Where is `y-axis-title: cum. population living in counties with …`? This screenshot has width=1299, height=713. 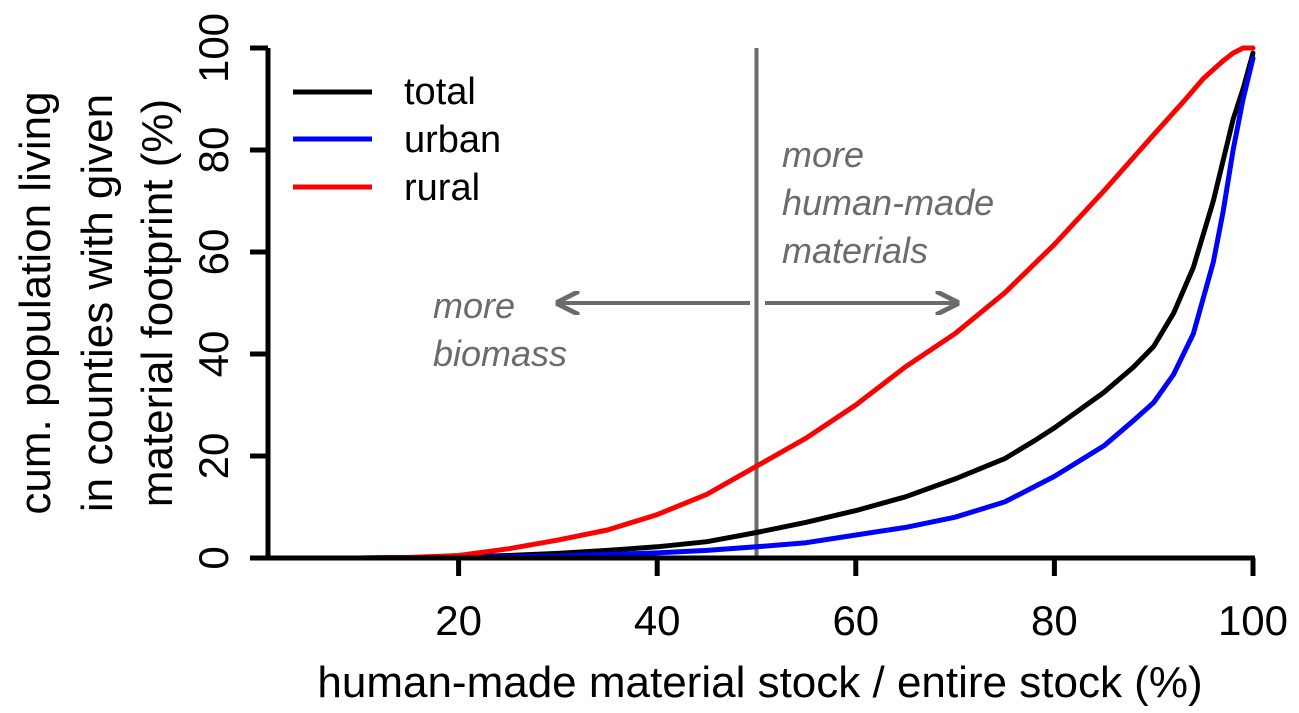 y-axis-title: cum. population living in counties with … is located at coordinates (96, 302).